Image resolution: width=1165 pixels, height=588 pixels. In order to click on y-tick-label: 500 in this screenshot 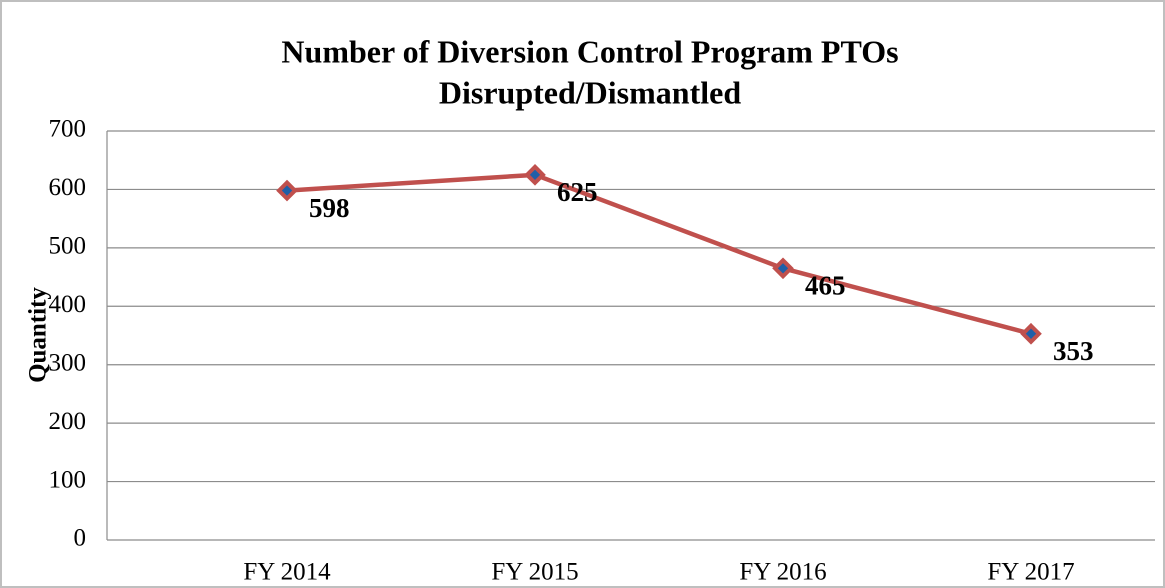, I will do `click(68, 246)`.